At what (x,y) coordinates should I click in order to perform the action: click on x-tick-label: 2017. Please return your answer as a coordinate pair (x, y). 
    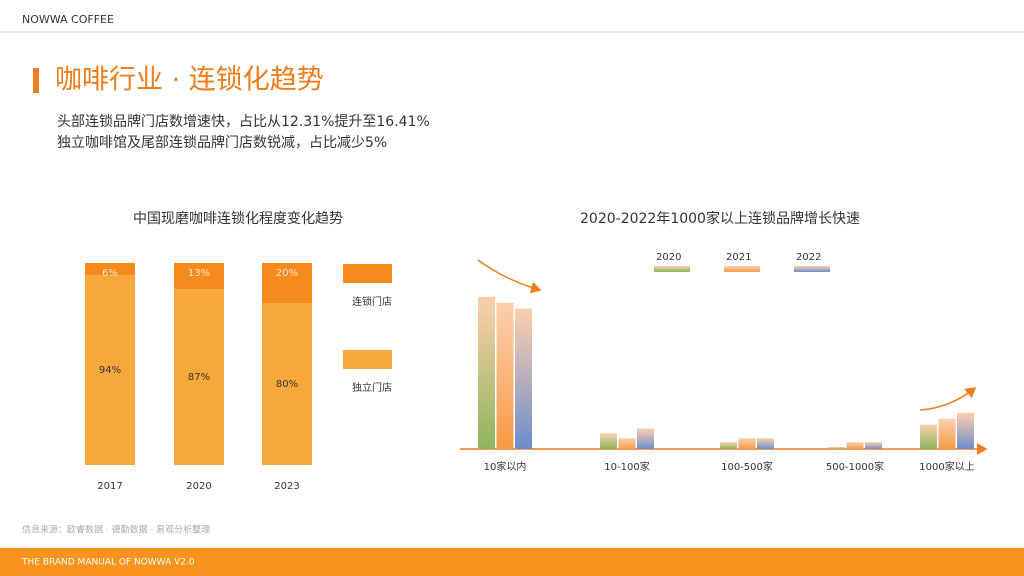
    Looking at the image, I should click on (109, 486).